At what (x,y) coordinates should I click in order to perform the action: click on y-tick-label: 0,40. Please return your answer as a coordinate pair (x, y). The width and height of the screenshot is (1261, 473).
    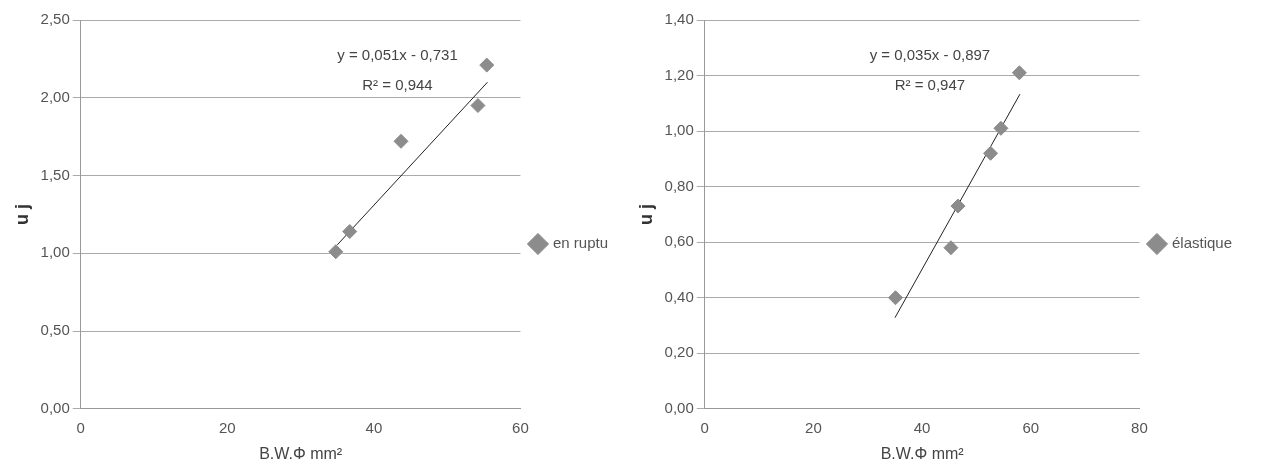
    Looking at the image, I should click on (679, 296).